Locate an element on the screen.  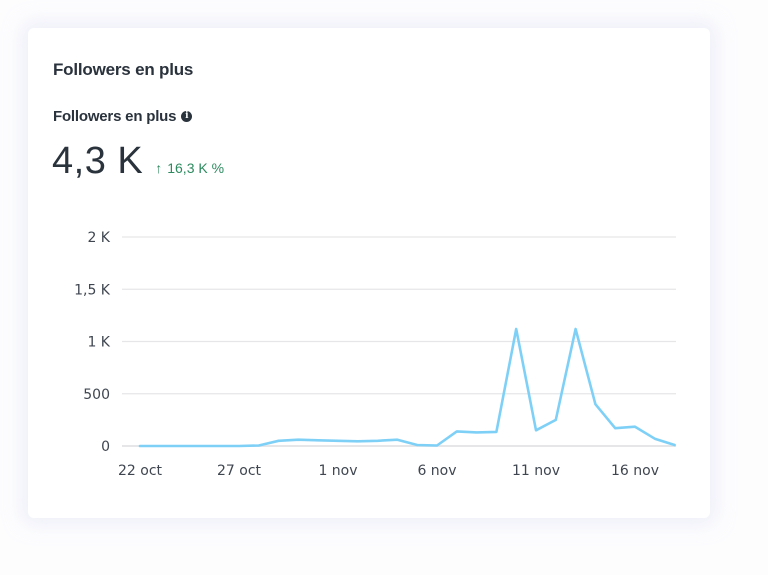
x-tick-label: 27 oct is located at coordinates (239, 471).